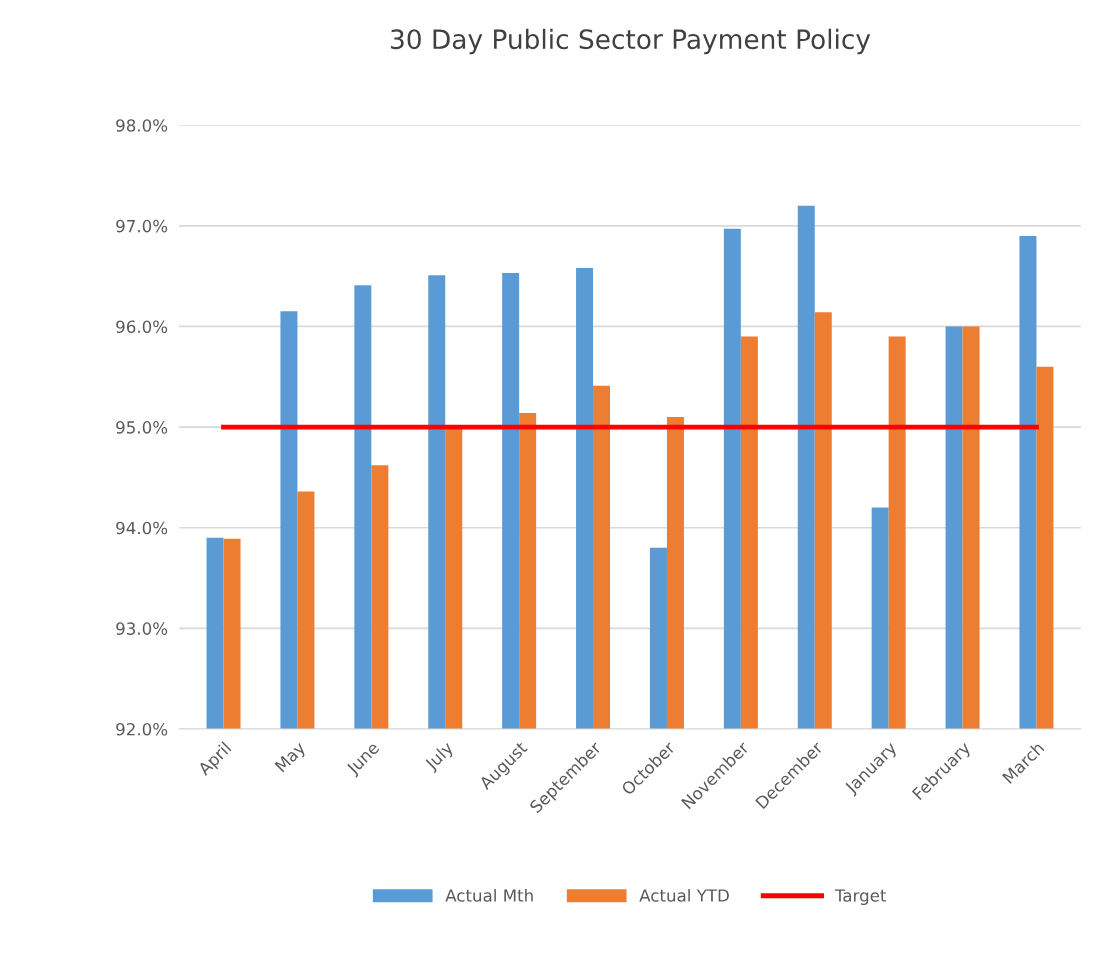 The width and height of the screenshot is (1120, 963). Describe the element at coordinates (142, 125) in the screenshot. I see `y-tick-label: 98.0%` at that location.